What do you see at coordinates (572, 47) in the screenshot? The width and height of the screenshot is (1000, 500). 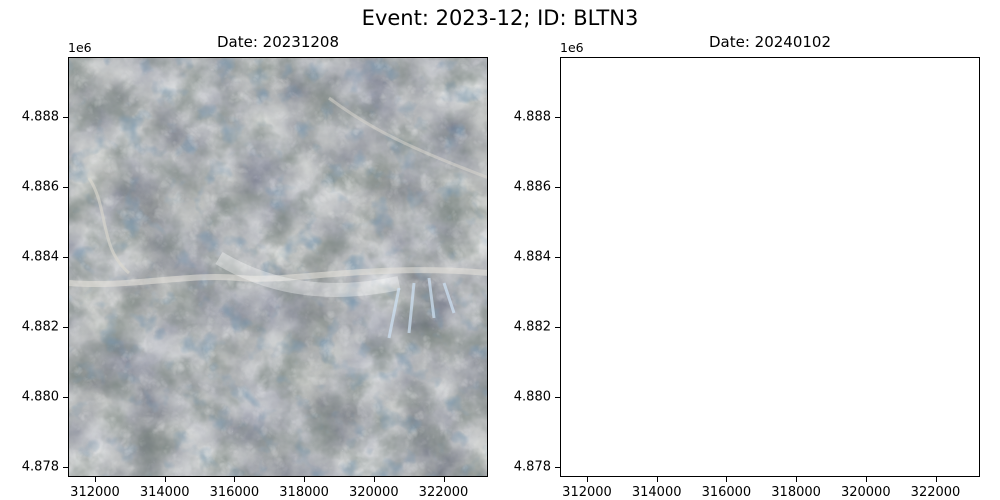 I see `panel-right-y-exponent: 1e6` at bounding box center [572, 47].